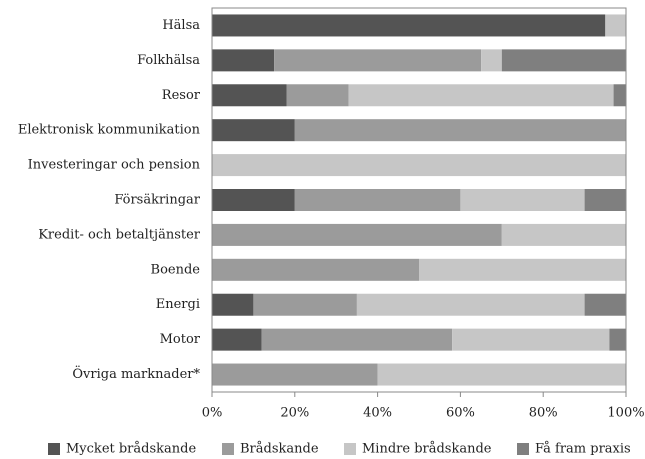  Describe the element at coordinates (157, 200) in the screenshot. I see `y-tick-label: Försäkringar` at that location.